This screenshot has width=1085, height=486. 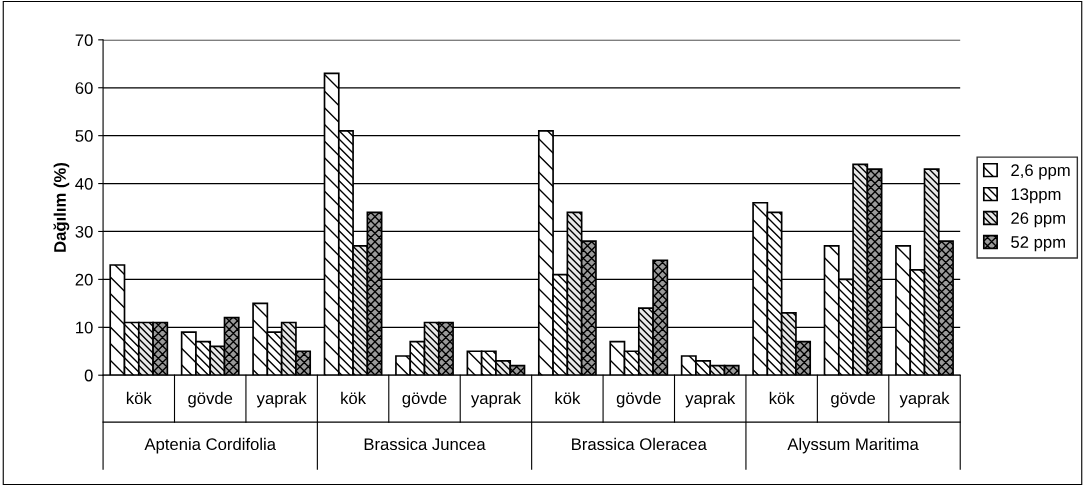 What do you see at coordinates (88, 375) in the screenshot?
I see `y-tick-label: 0` at bounding box center [88, 375].